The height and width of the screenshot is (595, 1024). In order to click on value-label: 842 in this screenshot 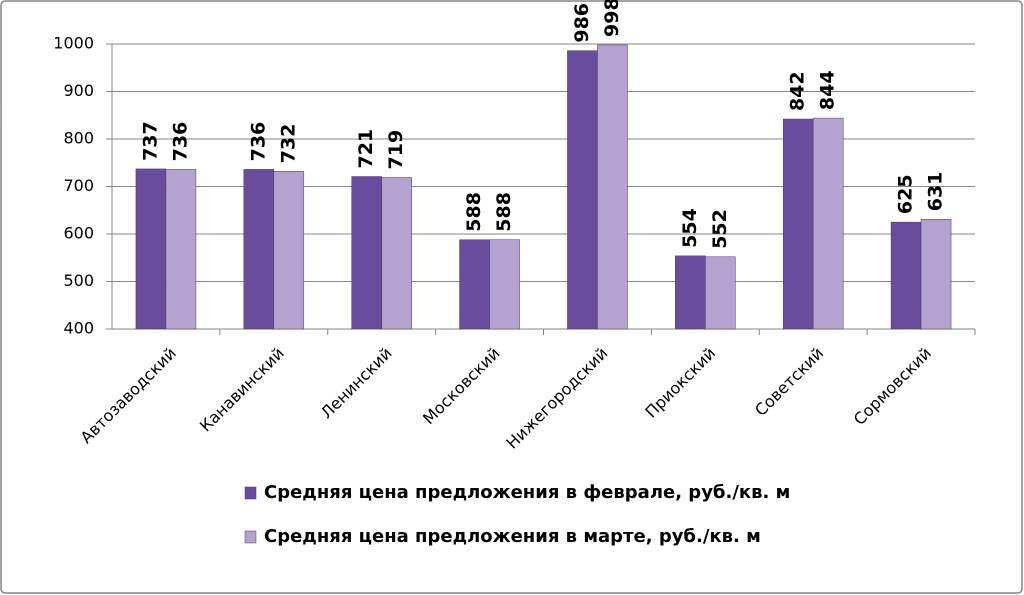, I will do `click(798, 91)`.